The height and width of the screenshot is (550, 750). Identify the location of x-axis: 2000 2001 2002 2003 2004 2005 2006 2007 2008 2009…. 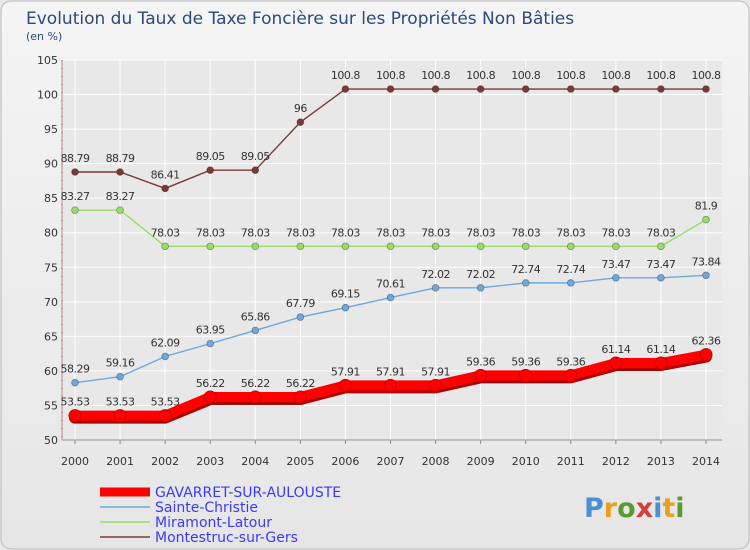
(391, 453).